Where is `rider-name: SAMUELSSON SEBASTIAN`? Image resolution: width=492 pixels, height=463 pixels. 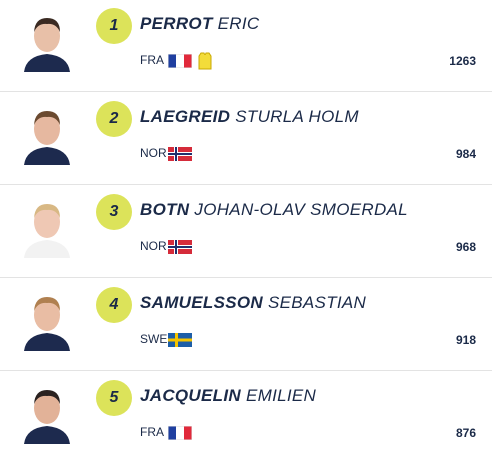 rider-name: SAMUELSSON SEBASTIAN is located at coordinates (253, 303).